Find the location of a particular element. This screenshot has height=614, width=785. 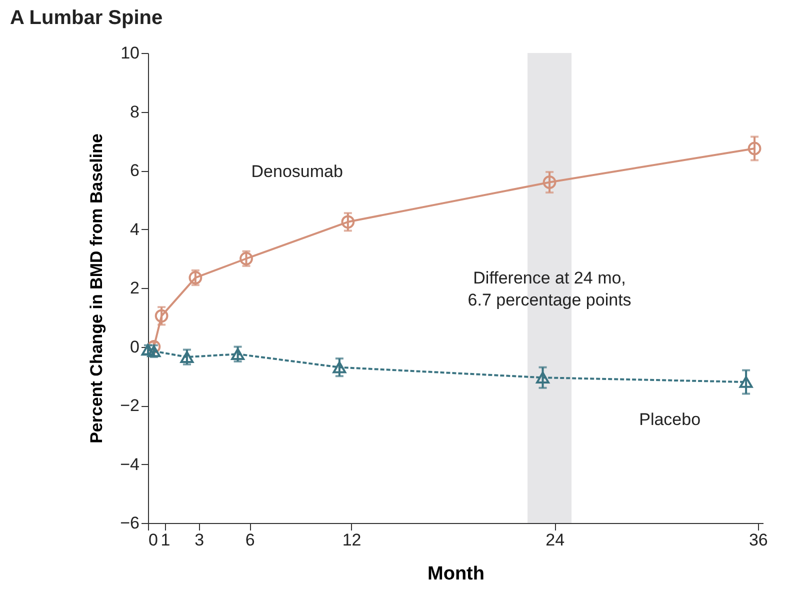

y-tick-label: 10 is located at coordinates (130, 53).